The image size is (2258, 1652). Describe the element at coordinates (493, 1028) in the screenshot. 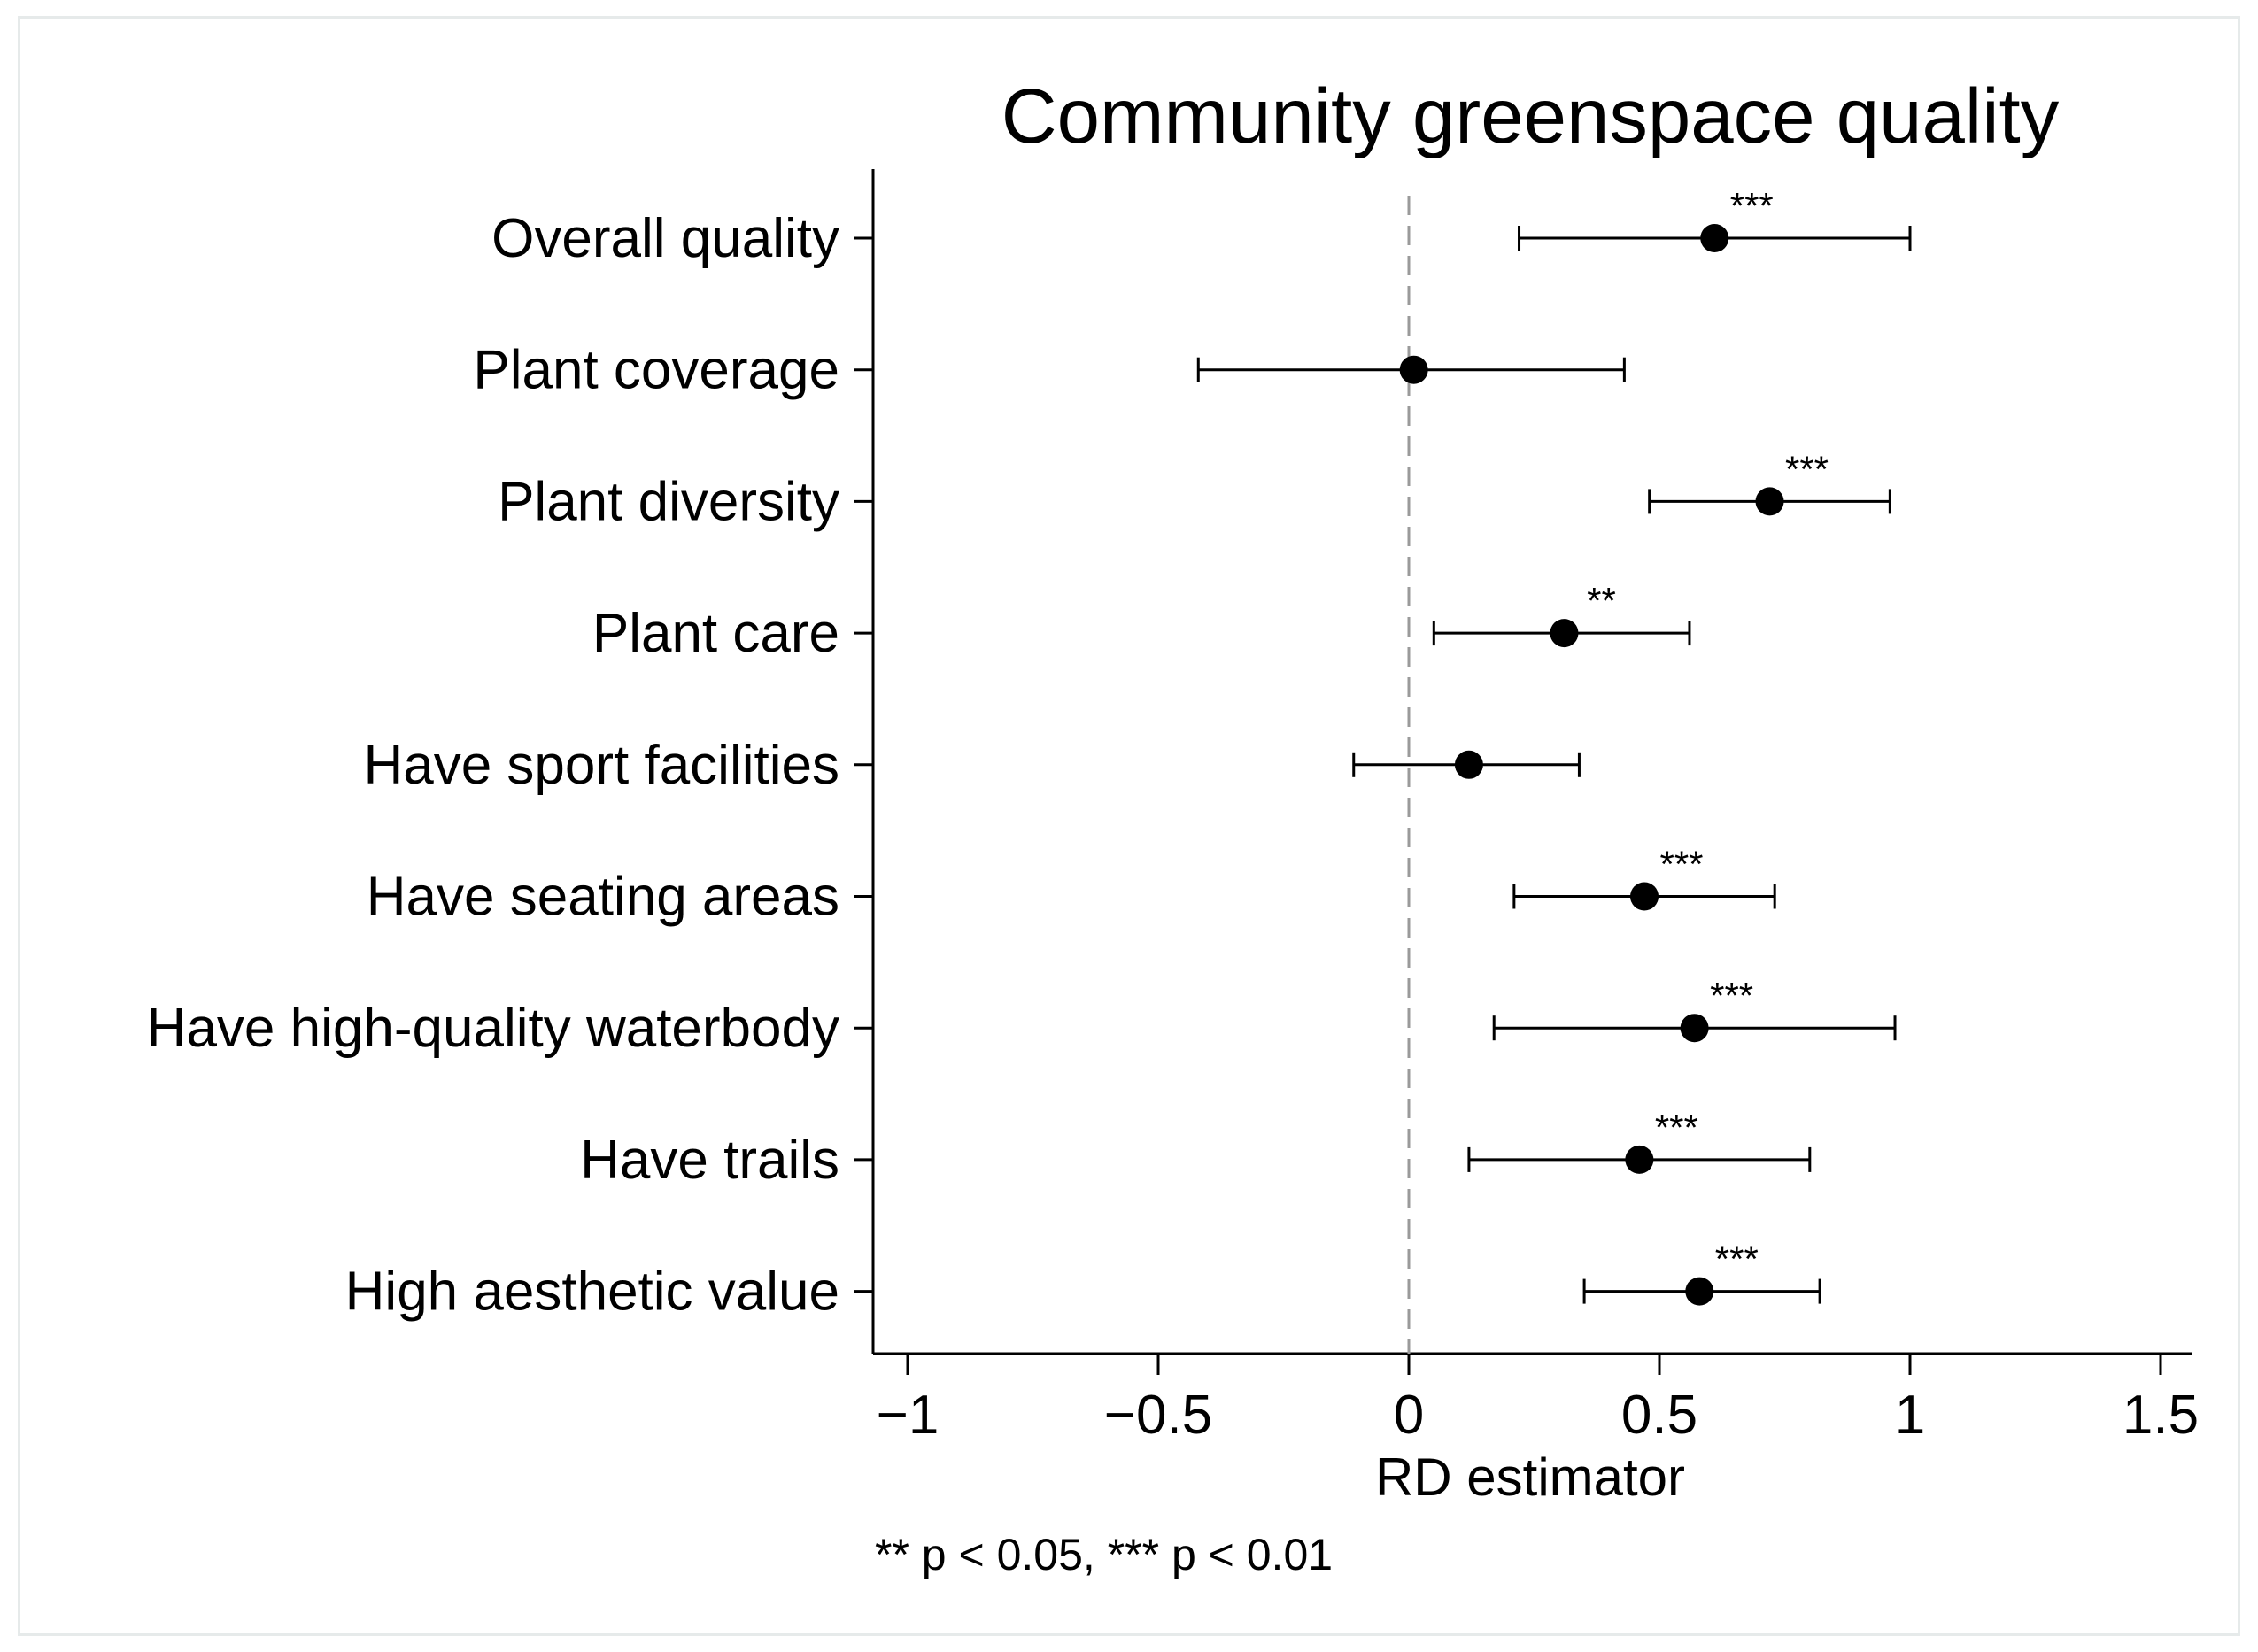

I see `category-label: Have high-quality waterbody` at that location.